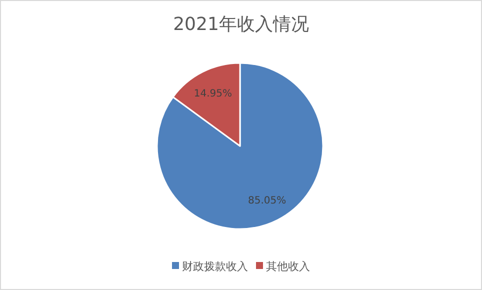 The image size is (482, 290). What do you see at coordinates (241, 24) in the screenshot?
I see `chart-title: 2021年收入情况` at bounding box center [241, 24].